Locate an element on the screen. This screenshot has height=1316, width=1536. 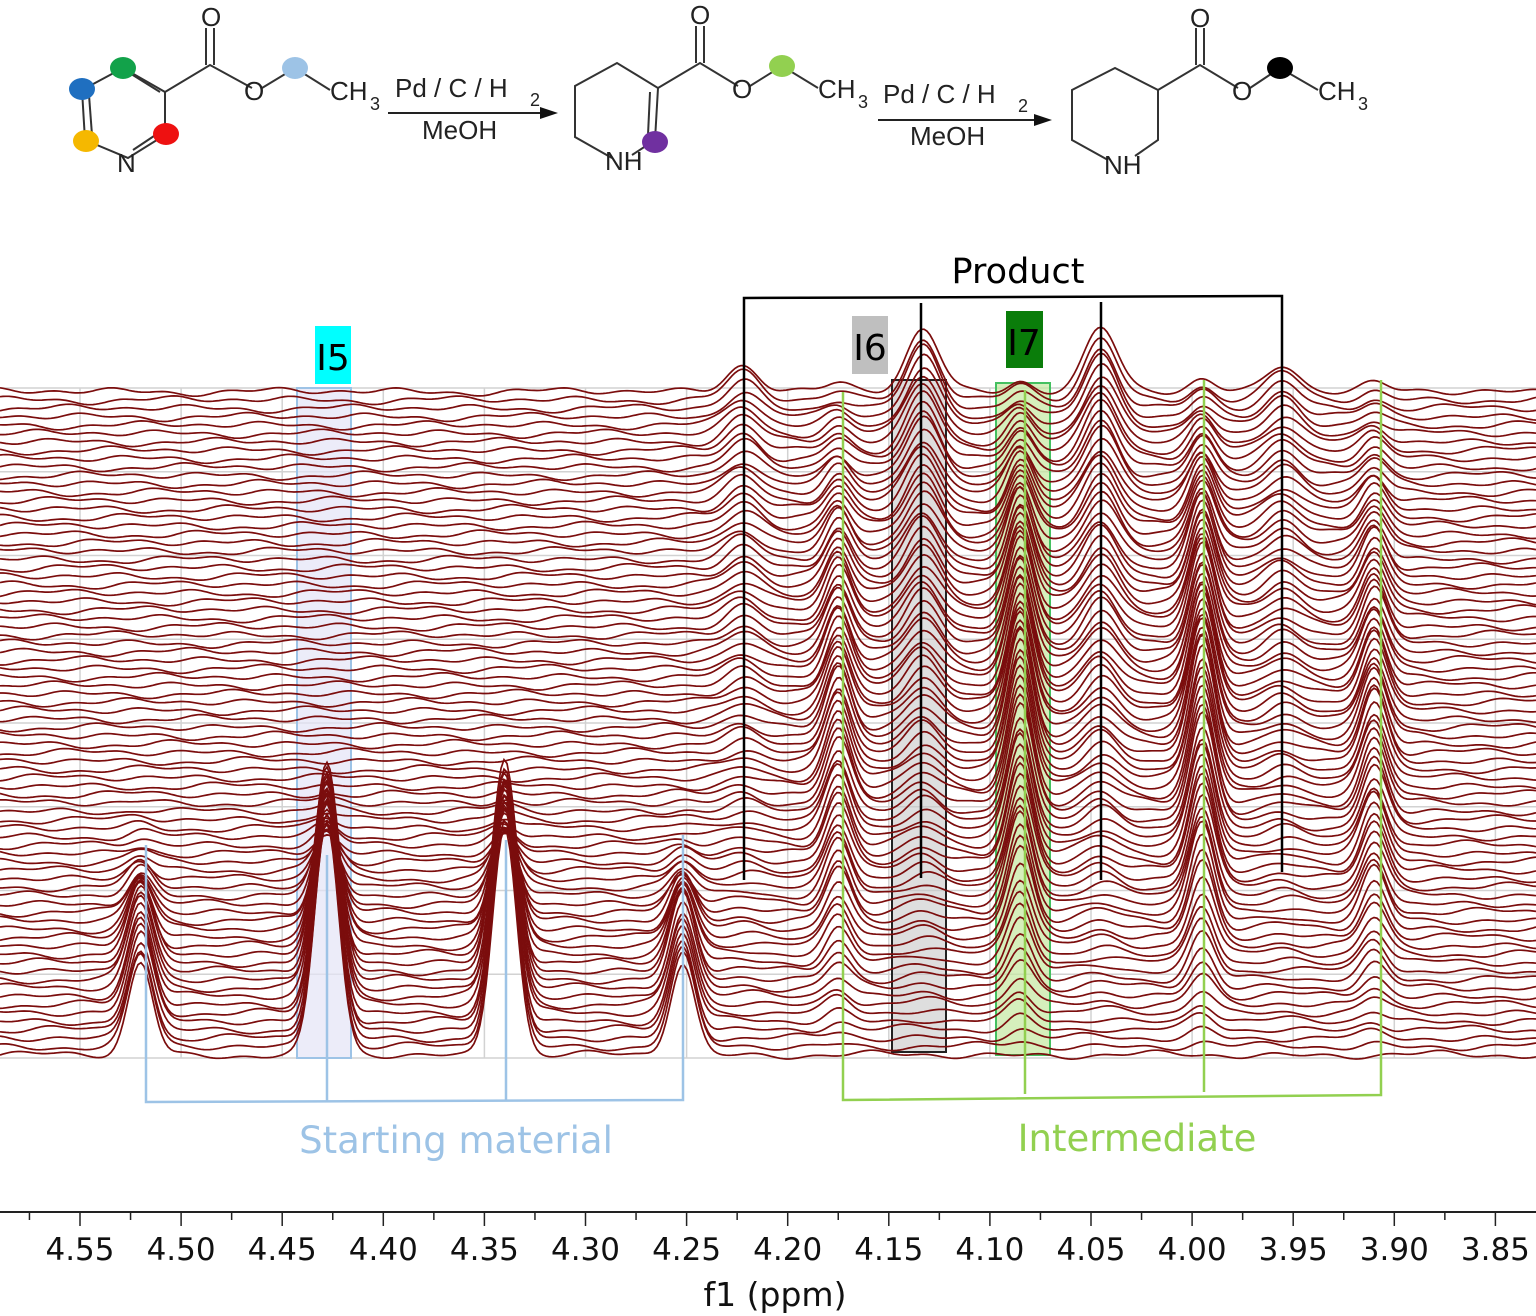
reaction-arrow-2: Pd / C / H 2 MeOH is located at coordinates (965, 115).